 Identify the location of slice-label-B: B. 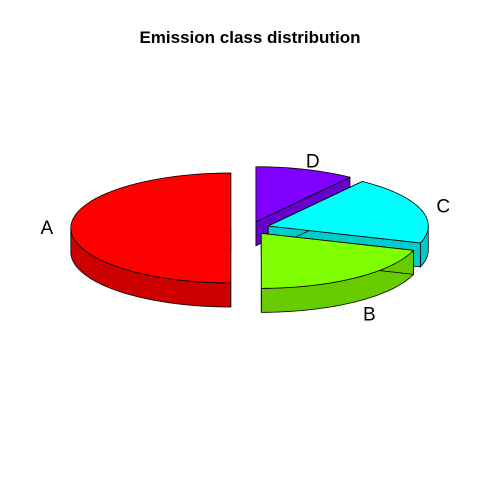
(369, 315).